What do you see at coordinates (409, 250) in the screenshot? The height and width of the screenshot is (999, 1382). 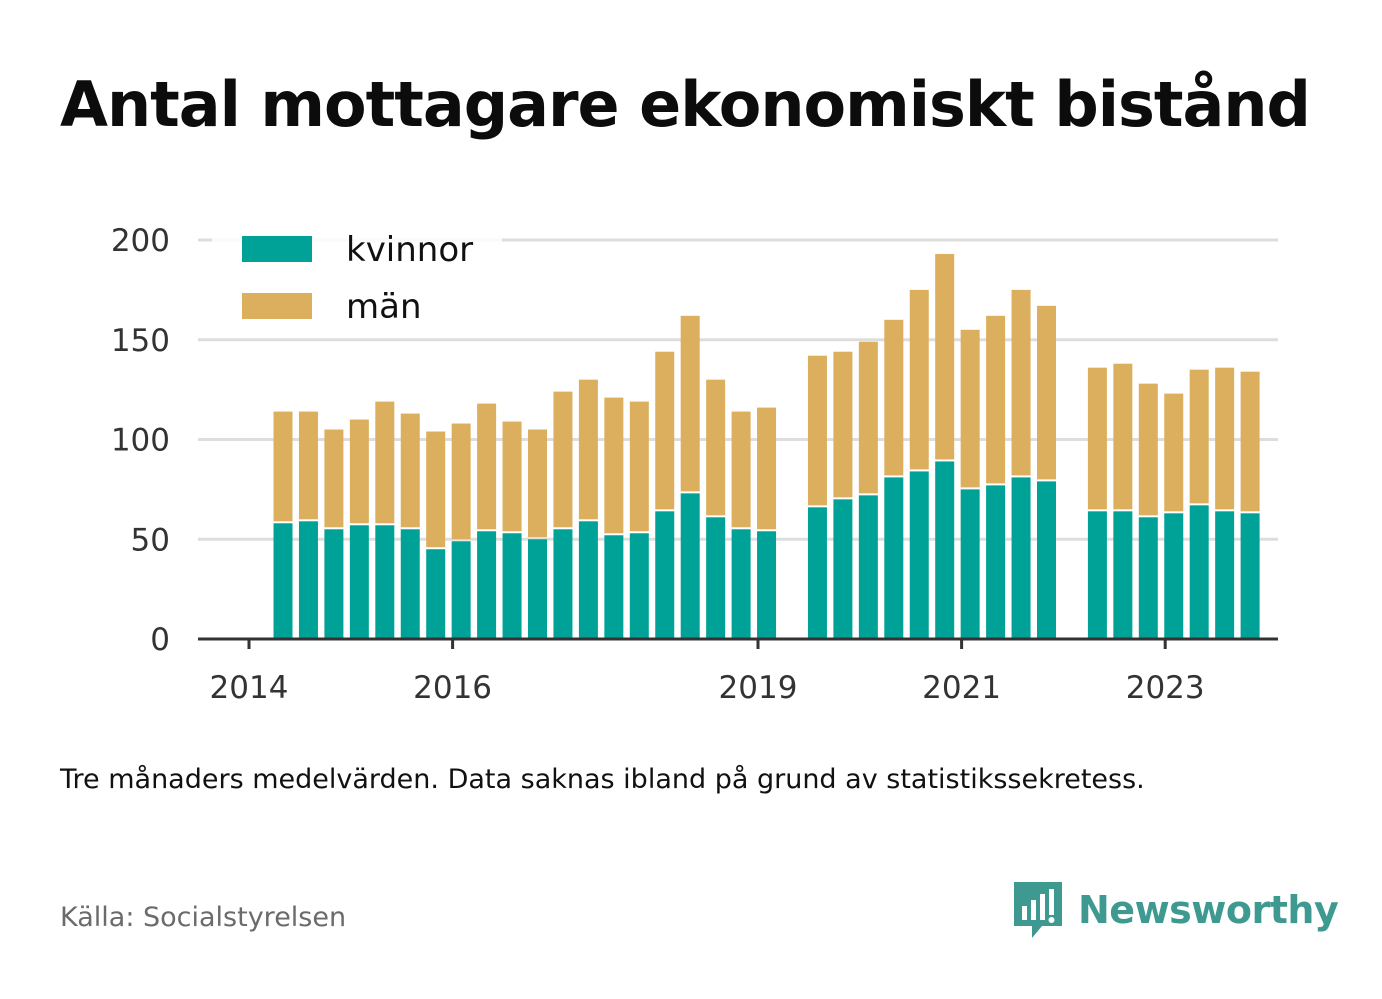 I see `legend-label: kvinnor` at bounding box center [409, 250].